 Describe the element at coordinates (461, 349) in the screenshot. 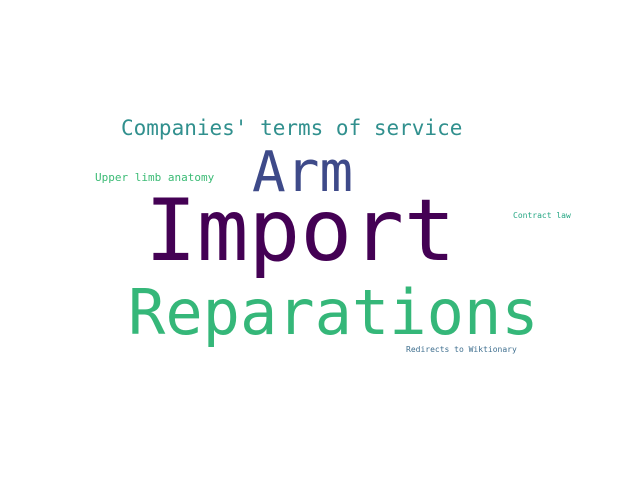

I see `word-redirects-to-wiktionary: Redirects to Wiktionary` at that location.